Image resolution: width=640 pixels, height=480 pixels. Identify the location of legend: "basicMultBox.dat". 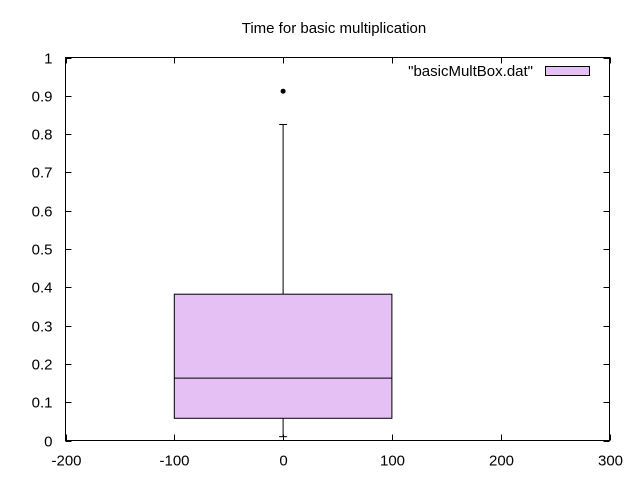
(499, 71).